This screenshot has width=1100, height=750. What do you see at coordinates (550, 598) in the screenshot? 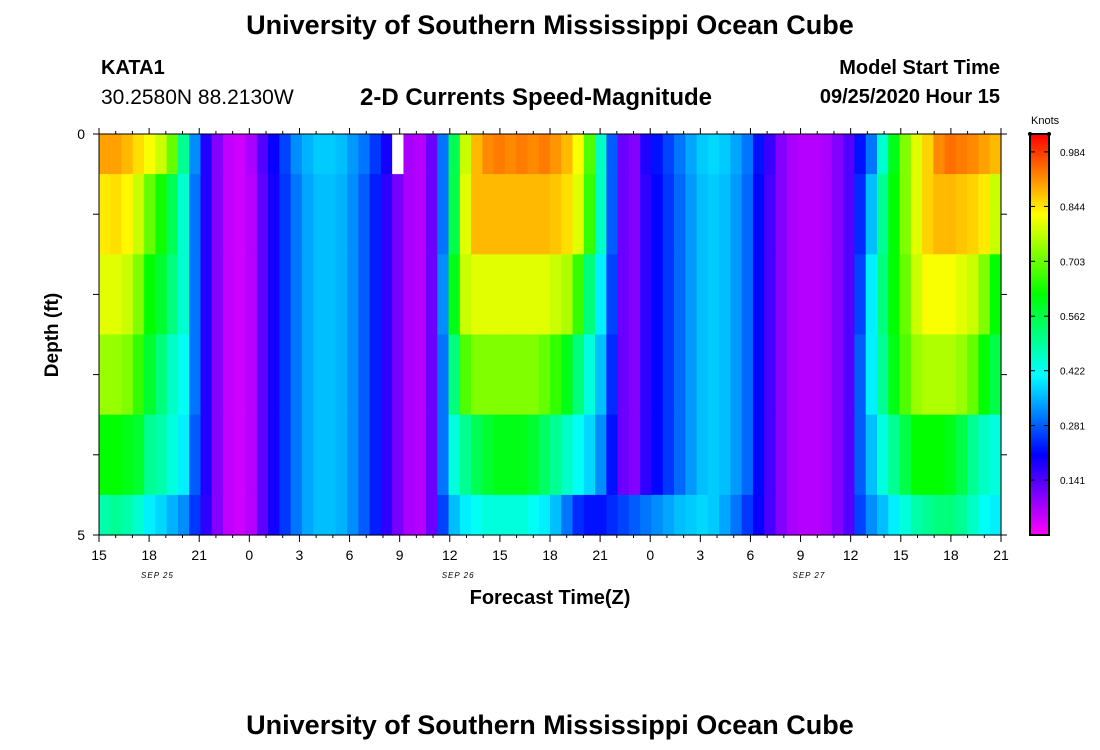
I see `x-axis-label: Forecast Time(Z)` at bounding box center [550, 598].